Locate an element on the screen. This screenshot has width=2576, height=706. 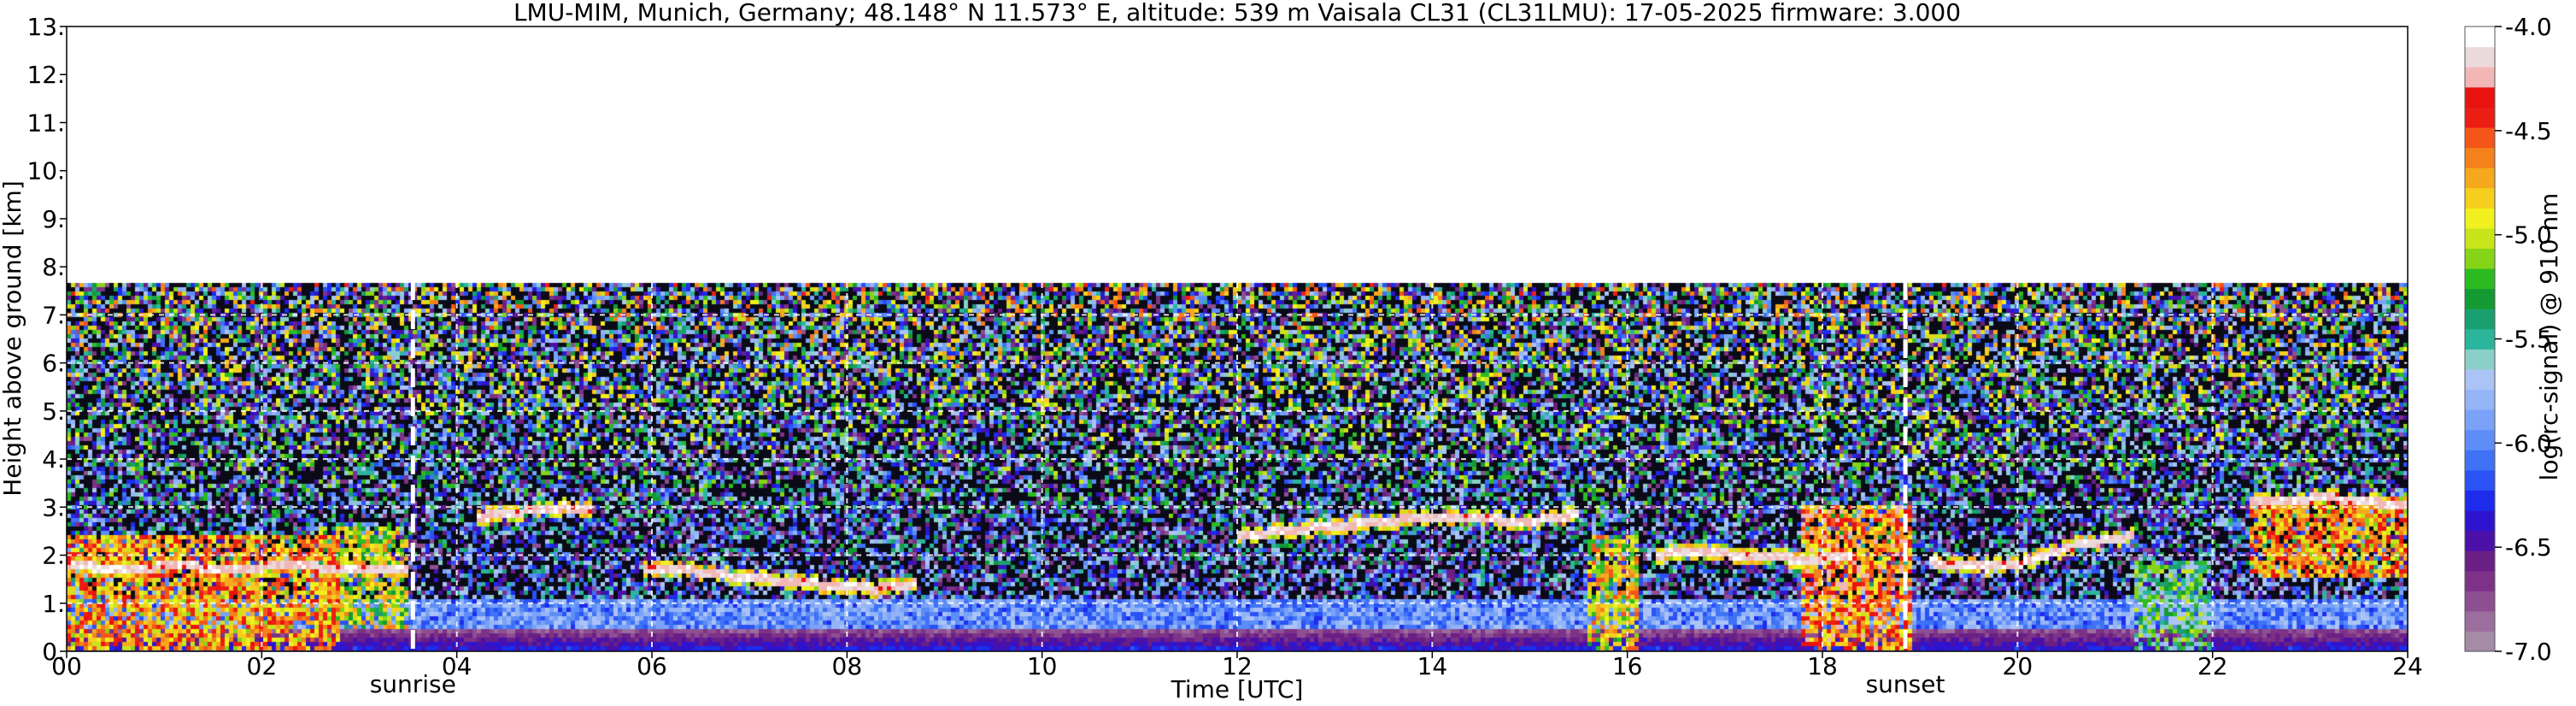
y-tick-label: 12. is located at coordinates (45, 75).